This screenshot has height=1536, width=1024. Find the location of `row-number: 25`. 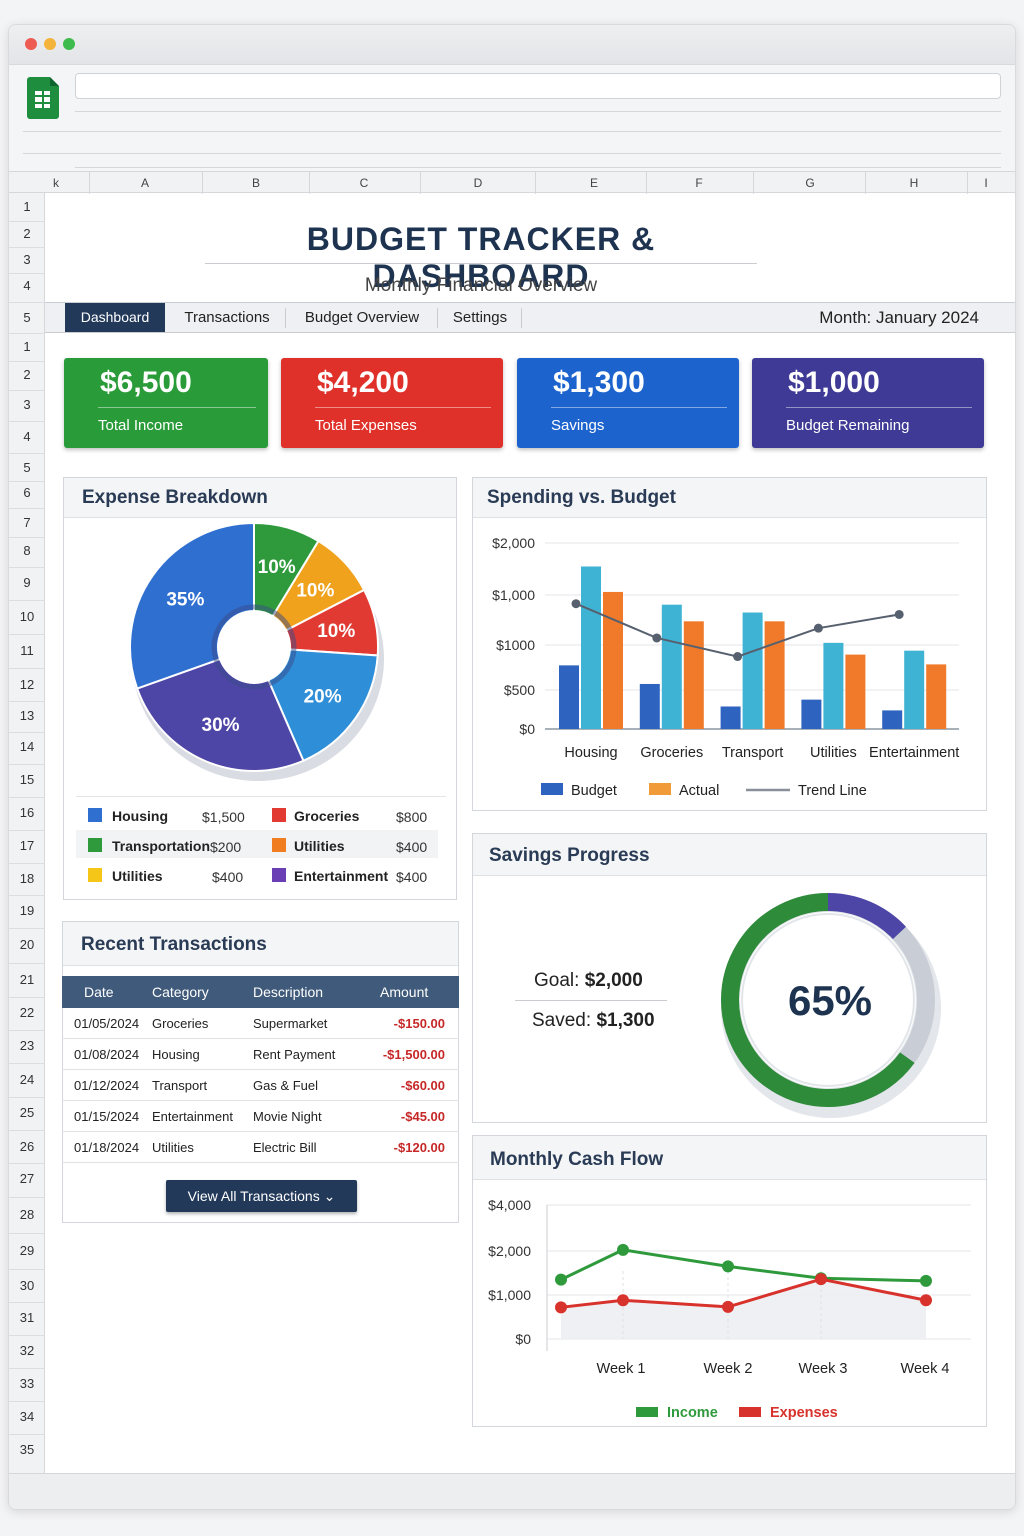

row-number: 25 is located at coordinates (27, 1112).